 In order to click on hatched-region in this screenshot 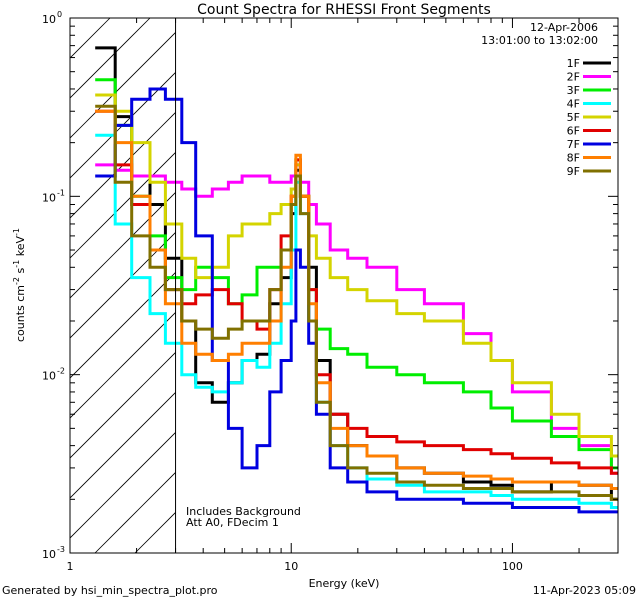, I will do `click(123, 285)`.